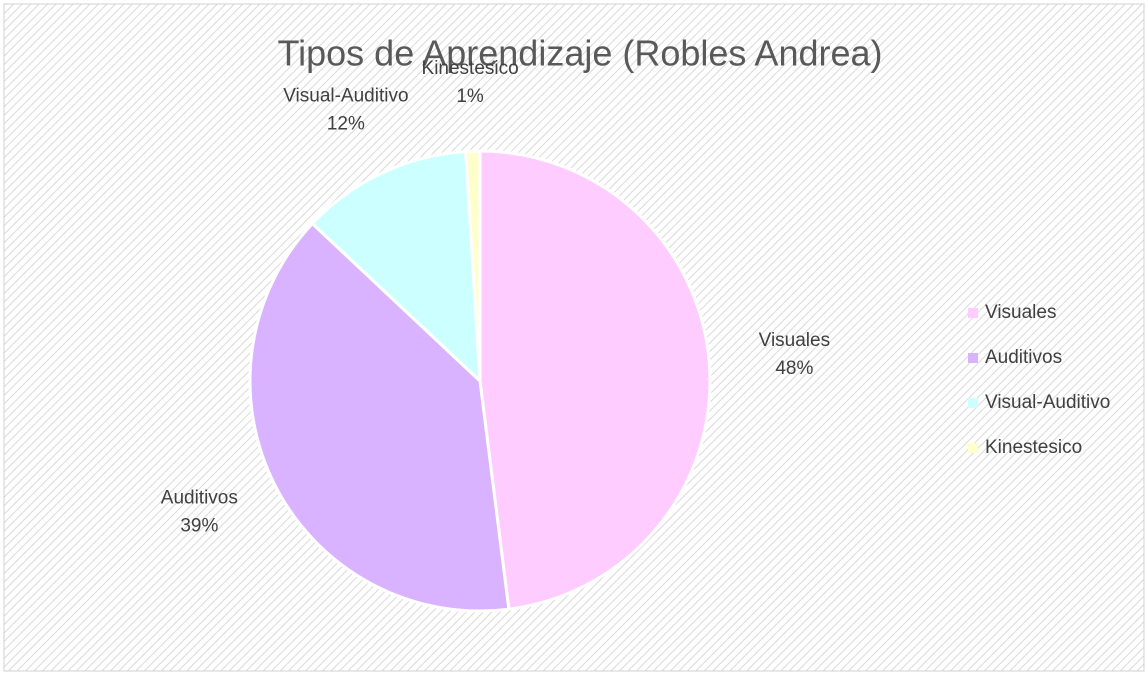  What do you see at coordinates (794, 340) in the screenshot?
I see `data-label-category: Visuales` at bounding box center [794, 340].